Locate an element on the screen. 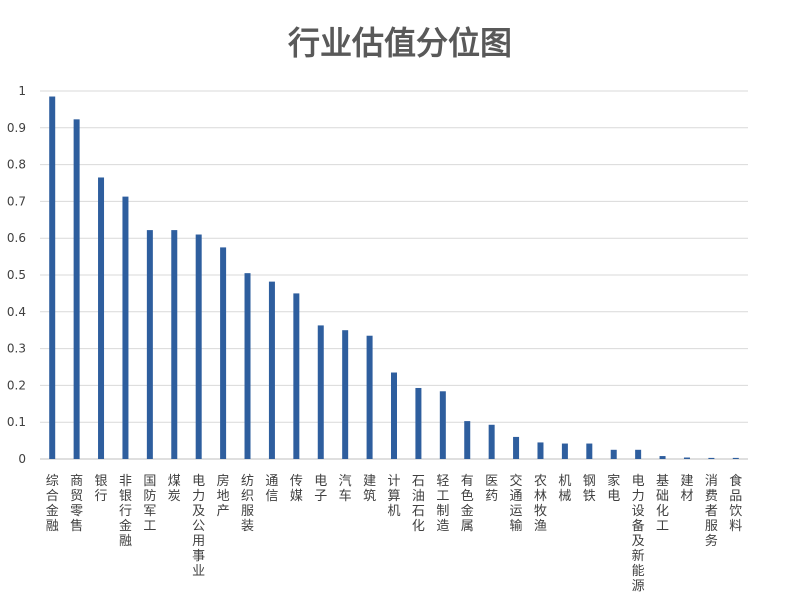  x-category-label: 家电 is located at coordinates (613, 488).